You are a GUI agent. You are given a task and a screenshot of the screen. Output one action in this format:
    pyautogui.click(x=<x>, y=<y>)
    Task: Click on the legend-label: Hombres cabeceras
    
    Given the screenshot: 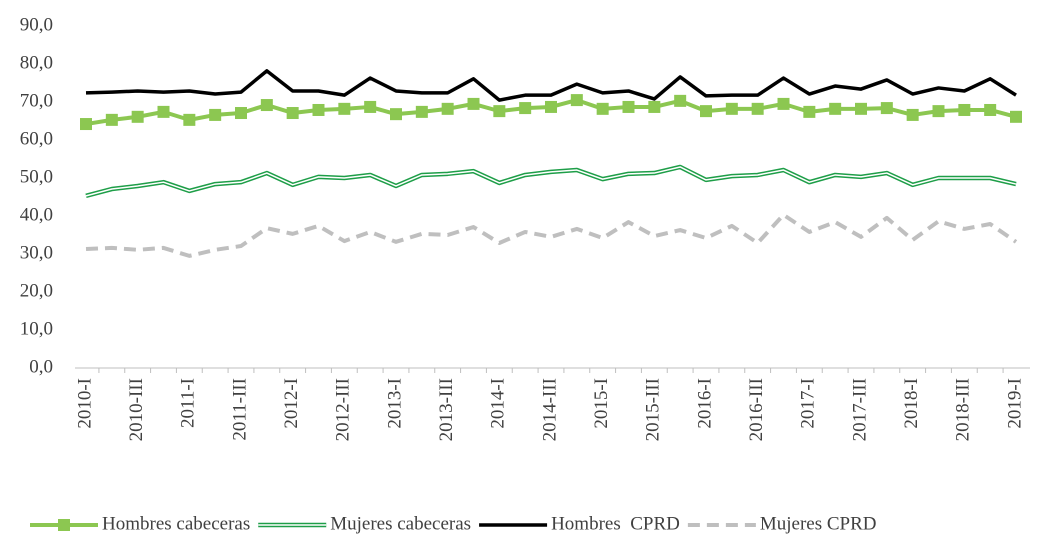 What is the action you would take?
    pyautogui.click(x=176, y=523)
    